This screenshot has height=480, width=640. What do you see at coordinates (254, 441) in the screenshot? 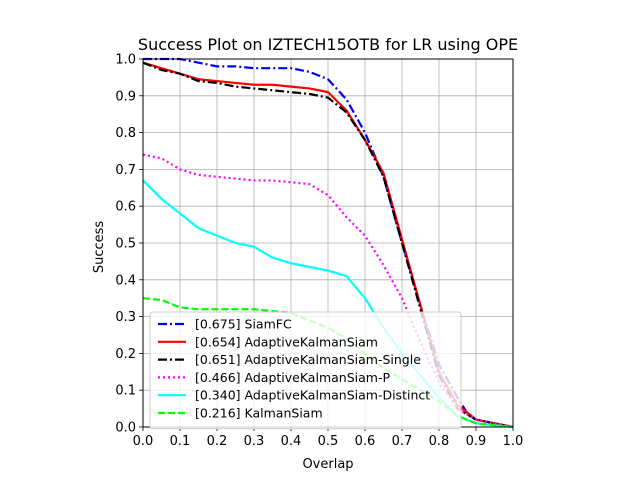
I see `x-tick-label: 0.3` at bounding box center [254, 441].